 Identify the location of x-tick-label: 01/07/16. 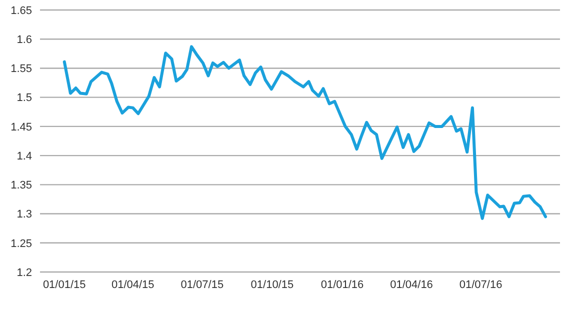
(480, 284).